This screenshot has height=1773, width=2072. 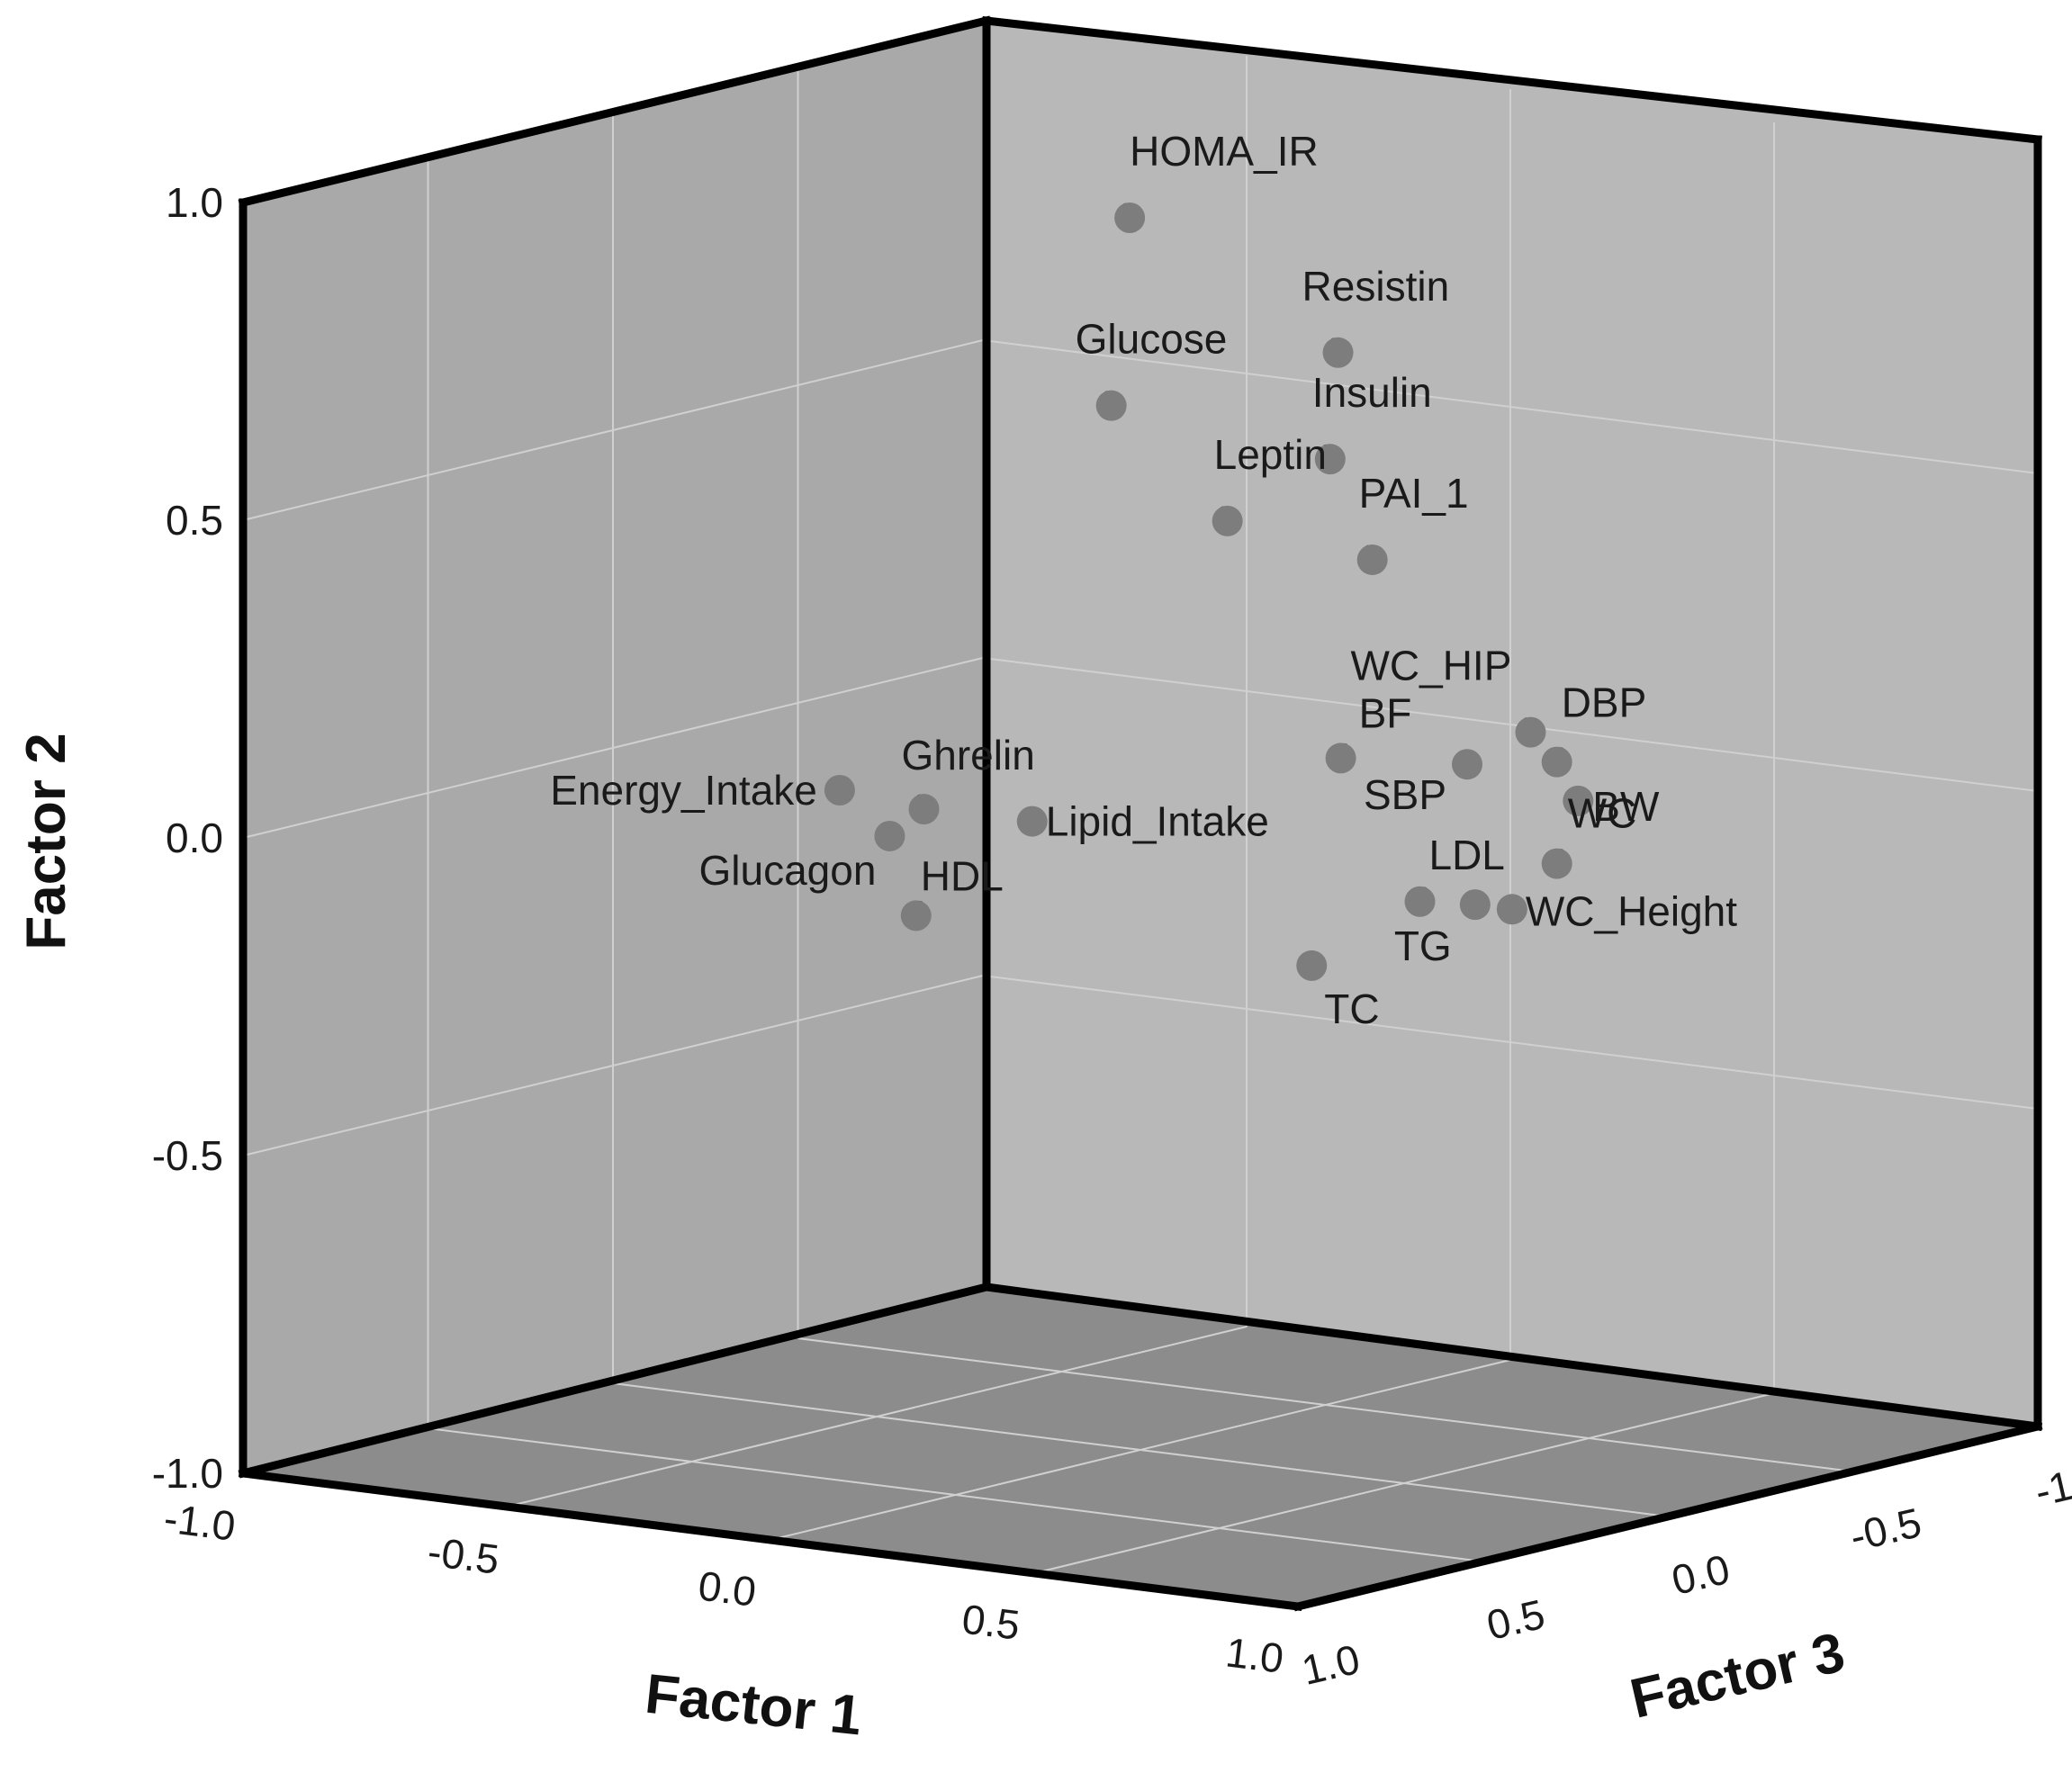 I want to click on y-tick-label: 0.5, so click(x=195, y=520).